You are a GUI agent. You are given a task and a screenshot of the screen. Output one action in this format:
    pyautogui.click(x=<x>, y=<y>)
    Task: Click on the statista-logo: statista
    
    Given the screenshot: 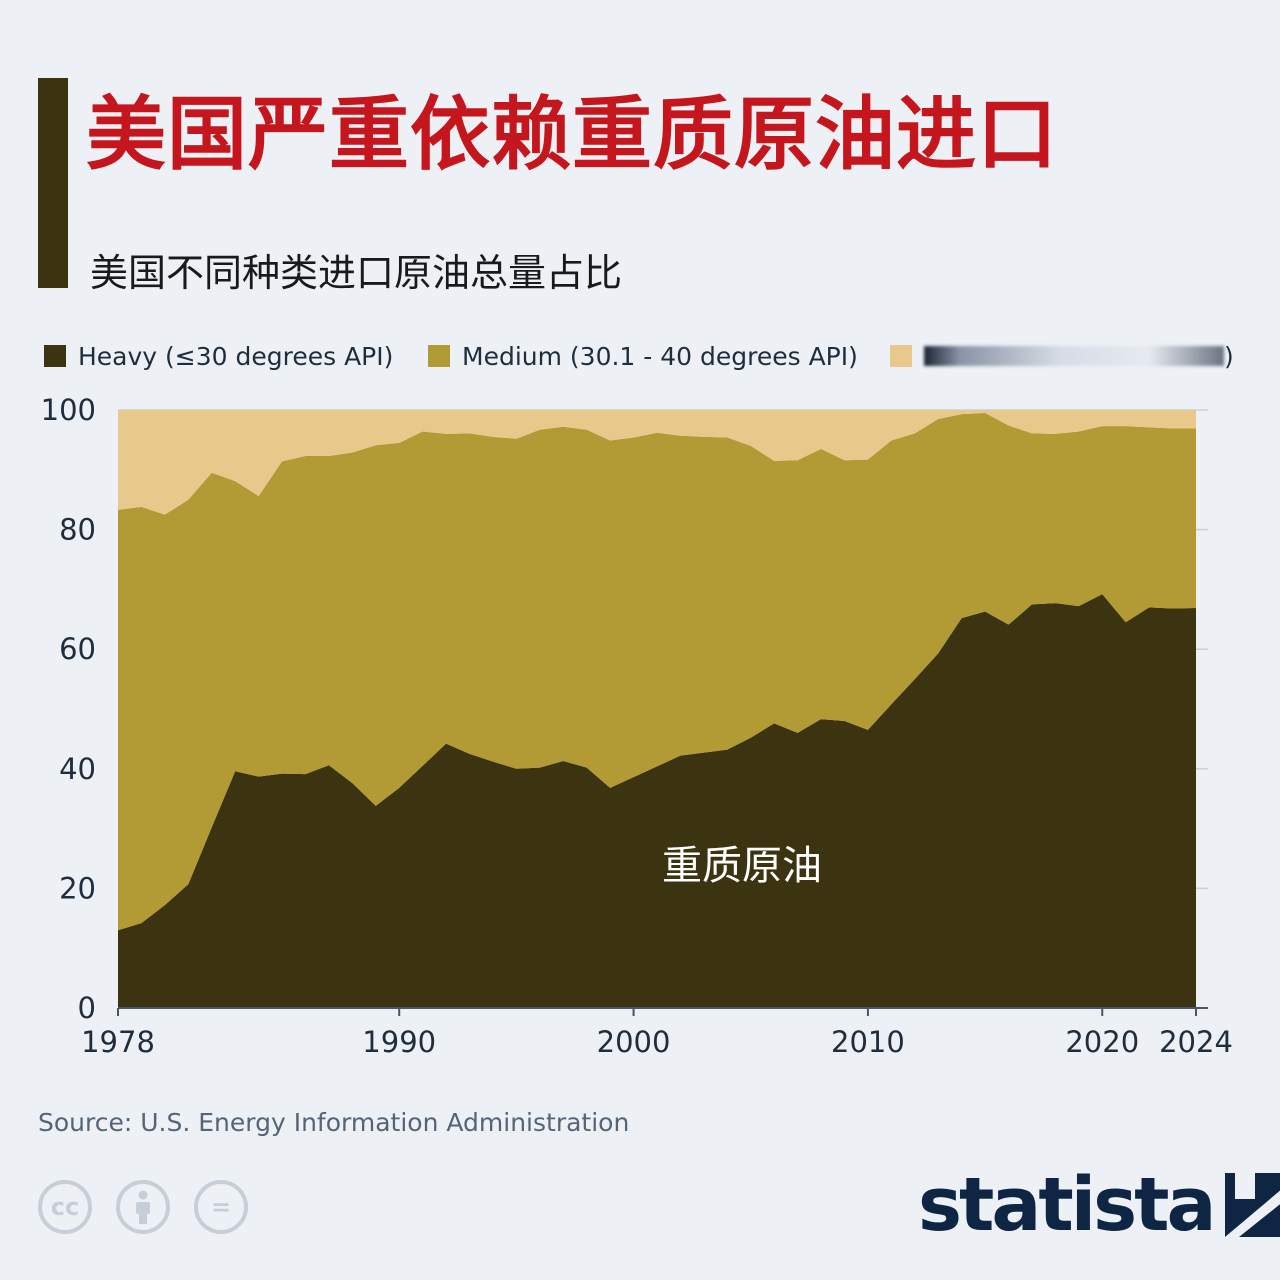 What is the action you would take?
    pyautogui.click(x=1099, y=1205)
    